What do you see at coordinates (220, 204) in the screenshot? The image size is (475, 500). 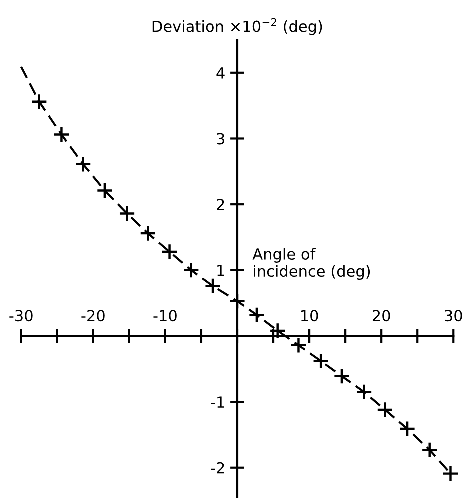 I see `y-tick-label: 2` at bounding box center [220, 204].